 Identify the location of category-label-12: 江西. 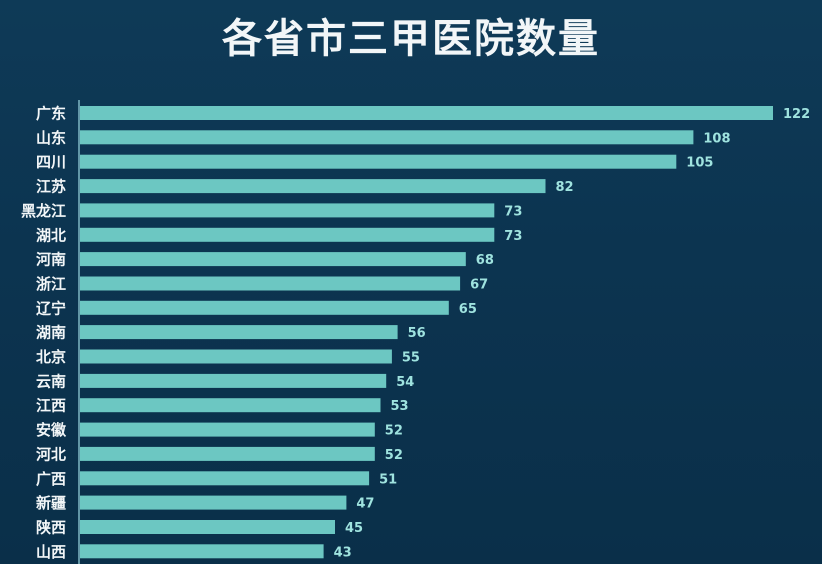
(51, 406).